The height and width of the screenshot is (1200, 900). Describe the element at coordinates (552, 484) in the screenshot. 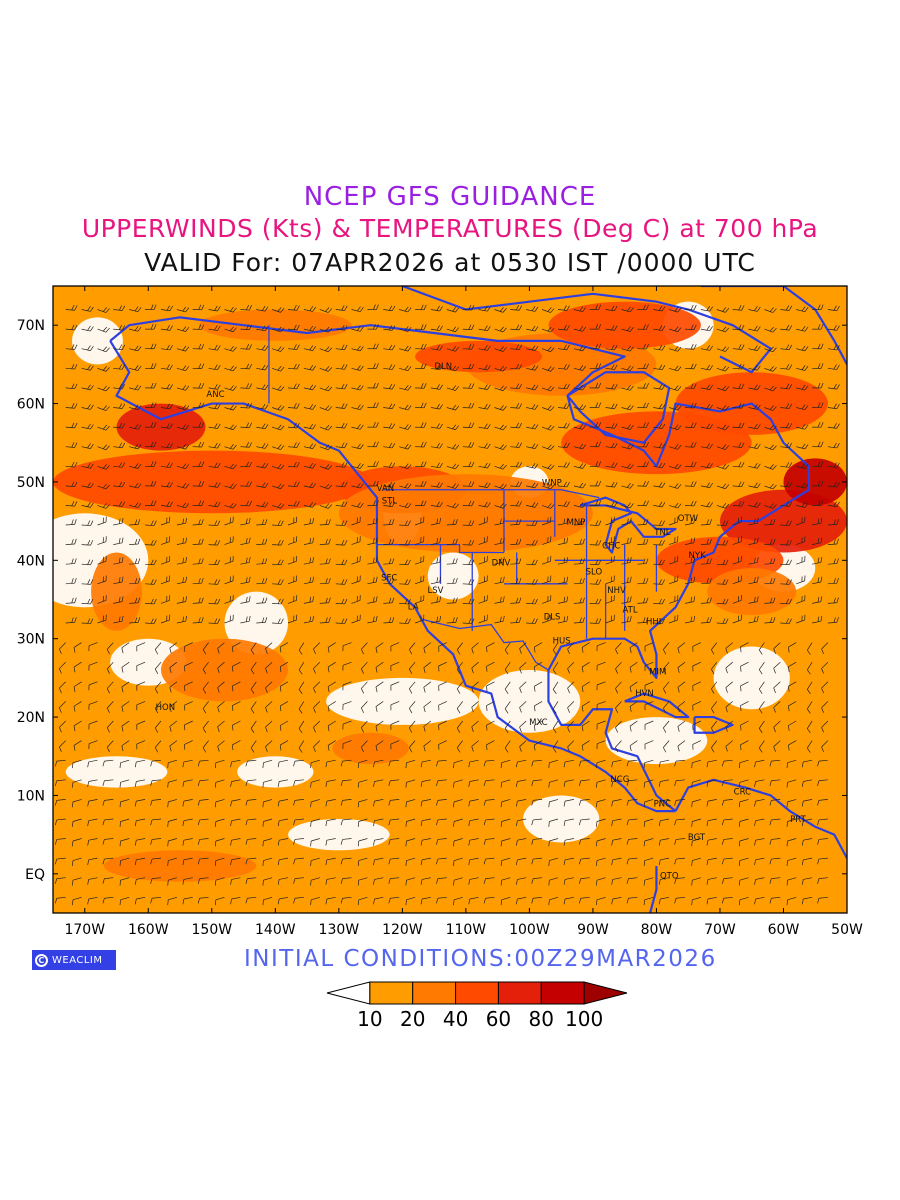

I see `station-label: WNP` at that location.